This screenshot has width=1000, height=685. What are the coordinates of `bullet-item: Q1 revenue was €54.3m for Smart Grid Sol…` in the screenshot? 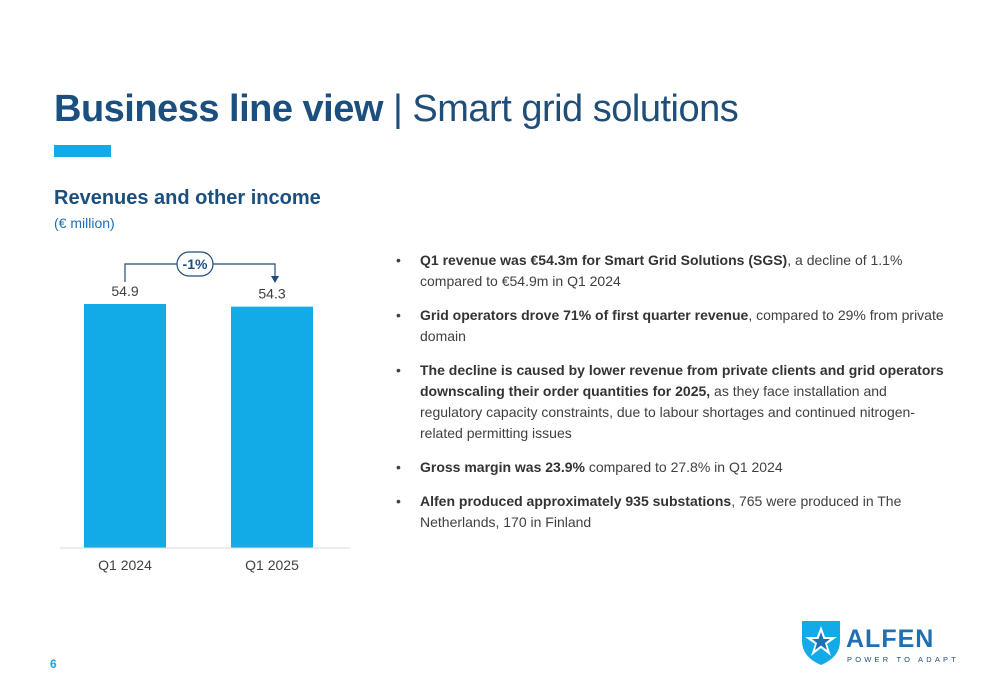 It's located at (672, 271).